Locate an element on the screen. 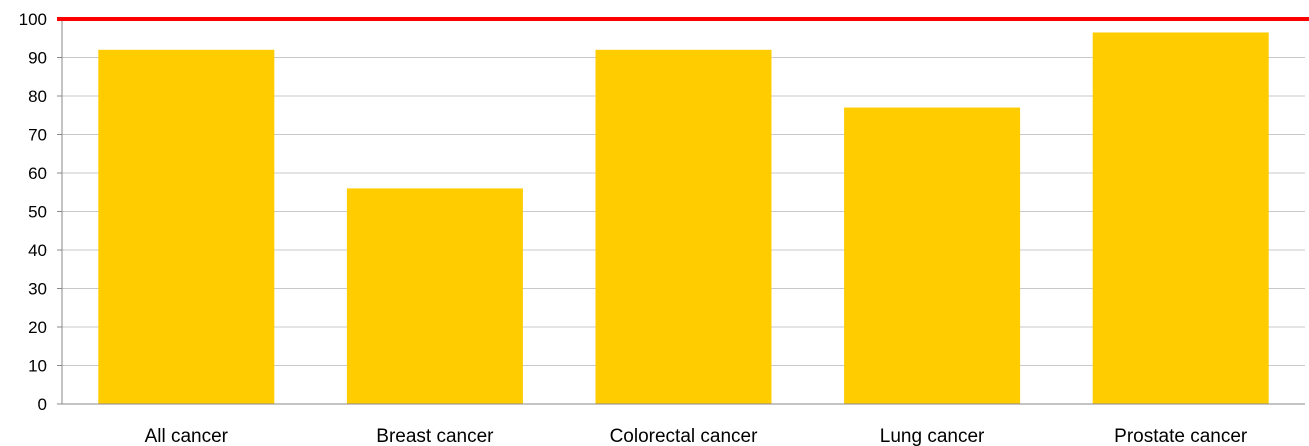 The image size is (1309, 446). y-tick-label: 70 is located at coordinates (37, 135).